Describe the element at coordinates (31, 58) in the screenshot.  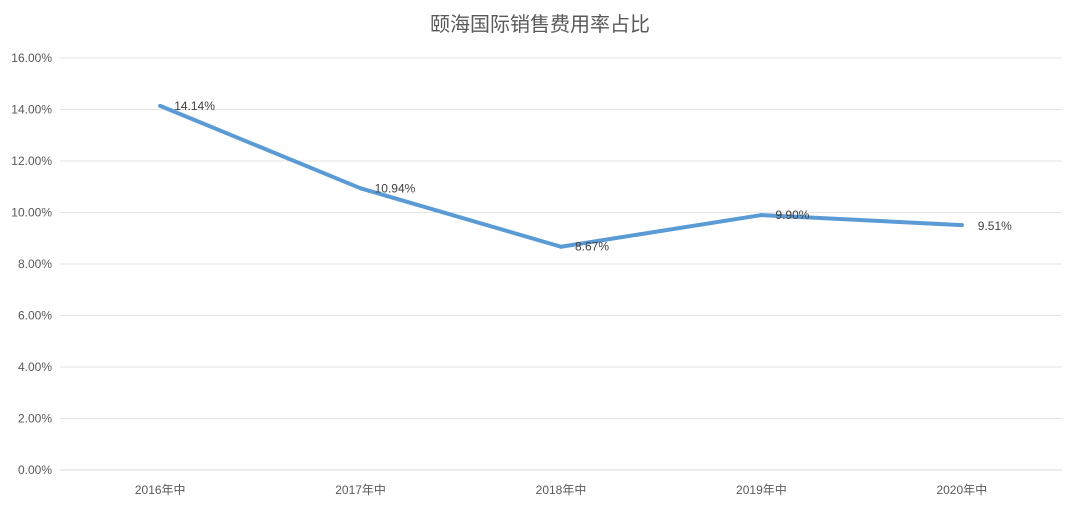
I see `y-tick-label: 16.00%` at that location.